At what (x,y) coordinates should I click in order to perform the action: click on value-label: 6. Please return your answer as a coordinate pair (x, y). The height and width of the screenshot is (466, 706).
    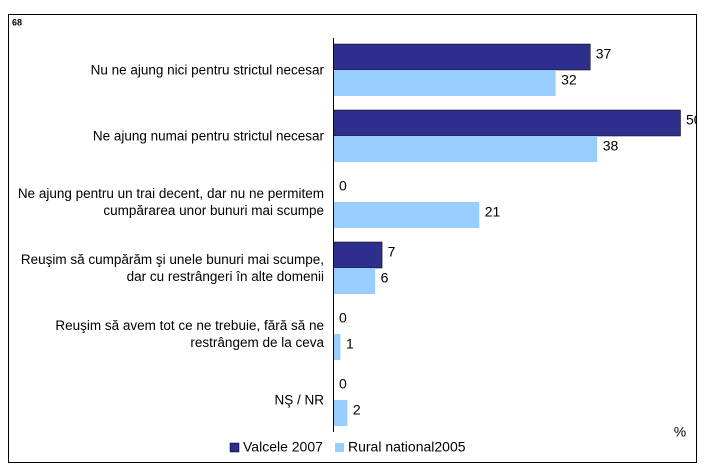
    Looking at the image, I should click on (385, 278).